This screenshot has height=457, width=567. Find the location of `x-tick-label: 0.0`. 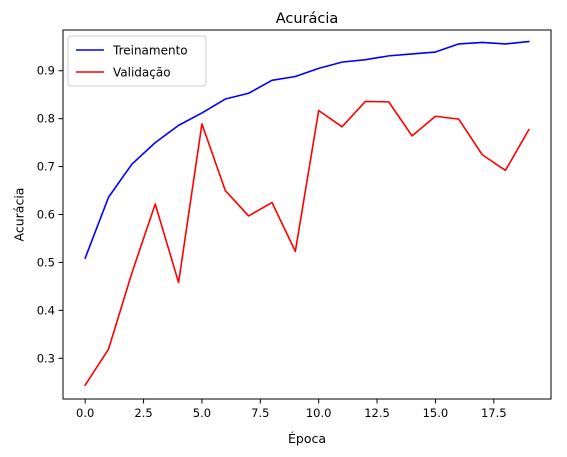

x-tick-label: 0.0 is located at coordinates (85, 413).